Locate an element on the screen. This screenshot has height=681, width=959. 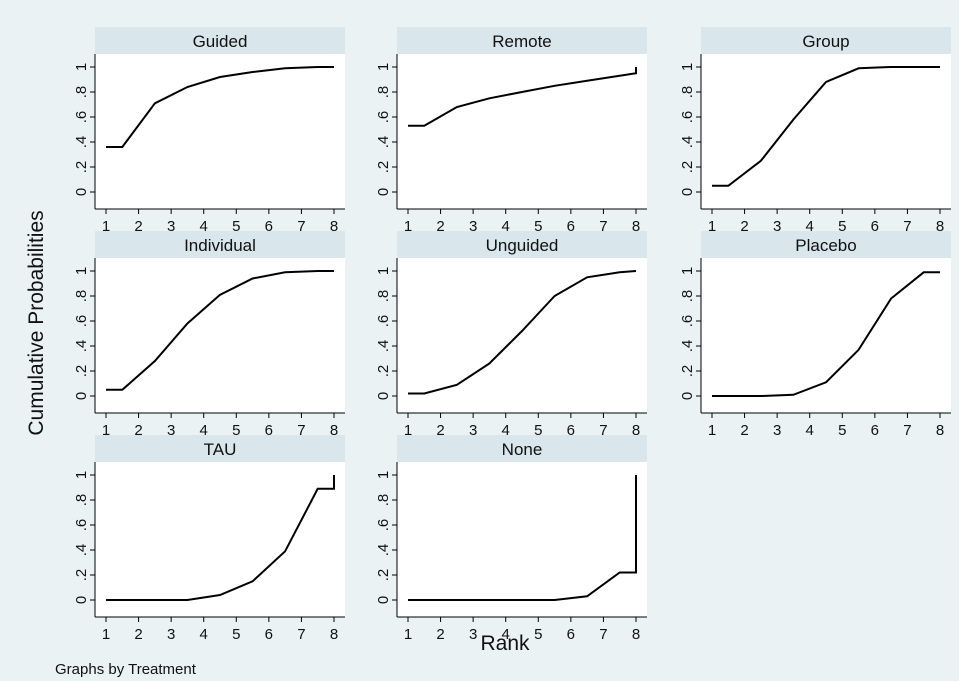
panel-group: Group 0 .2 .4 .6 .8 1 1 2 3 4 5 6 7 8 is located at coordinates (815, 131).